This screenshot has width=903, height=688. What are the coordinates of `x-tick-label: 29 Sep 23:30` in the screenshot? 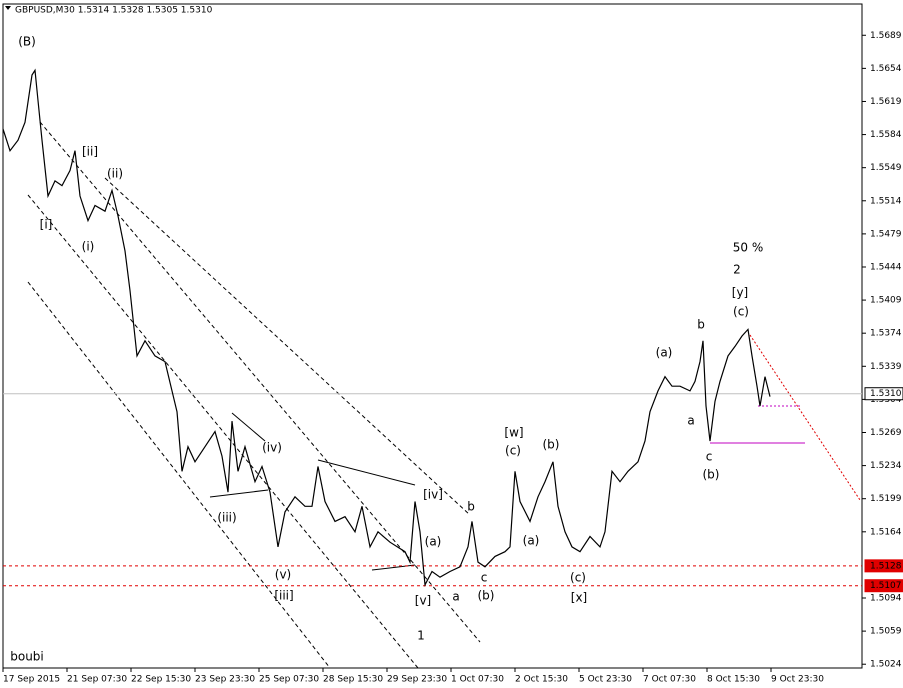 It's located at (417, 680).